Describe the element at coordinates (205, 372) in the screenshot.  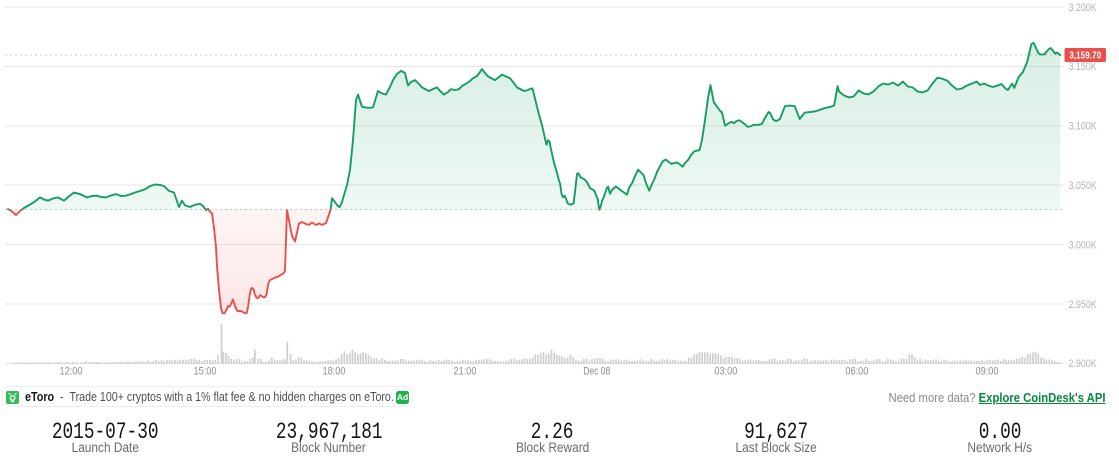
I see `svg-text: 15:00` at that location.